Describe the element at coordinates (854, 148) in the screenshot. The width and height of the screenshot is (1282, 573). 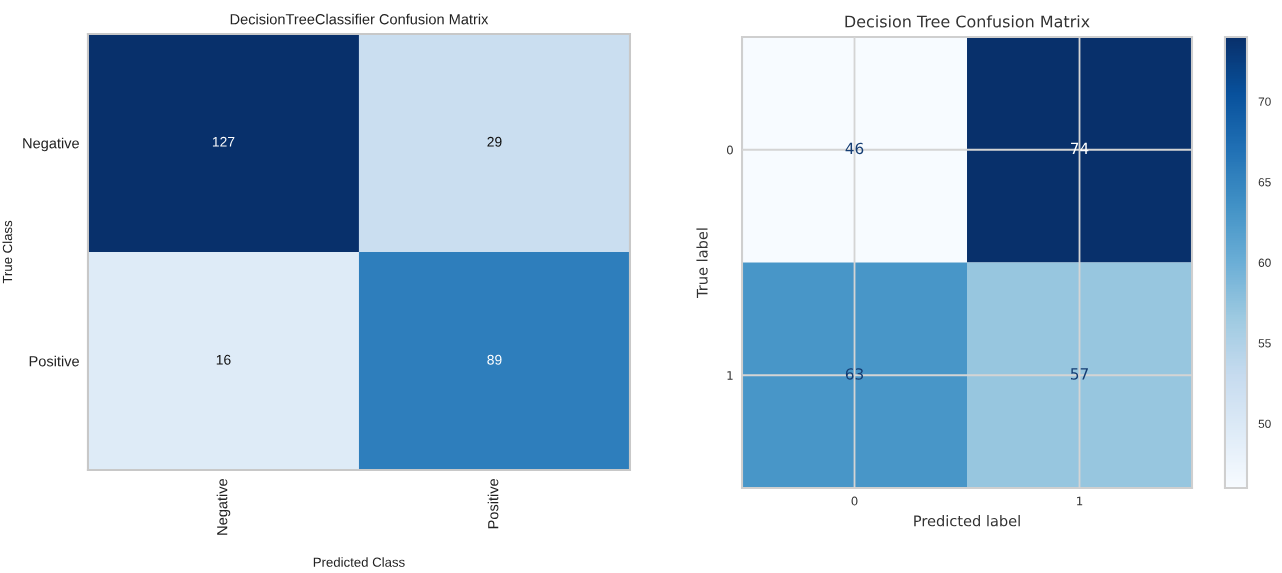
I see `data-label: 46` at that location.